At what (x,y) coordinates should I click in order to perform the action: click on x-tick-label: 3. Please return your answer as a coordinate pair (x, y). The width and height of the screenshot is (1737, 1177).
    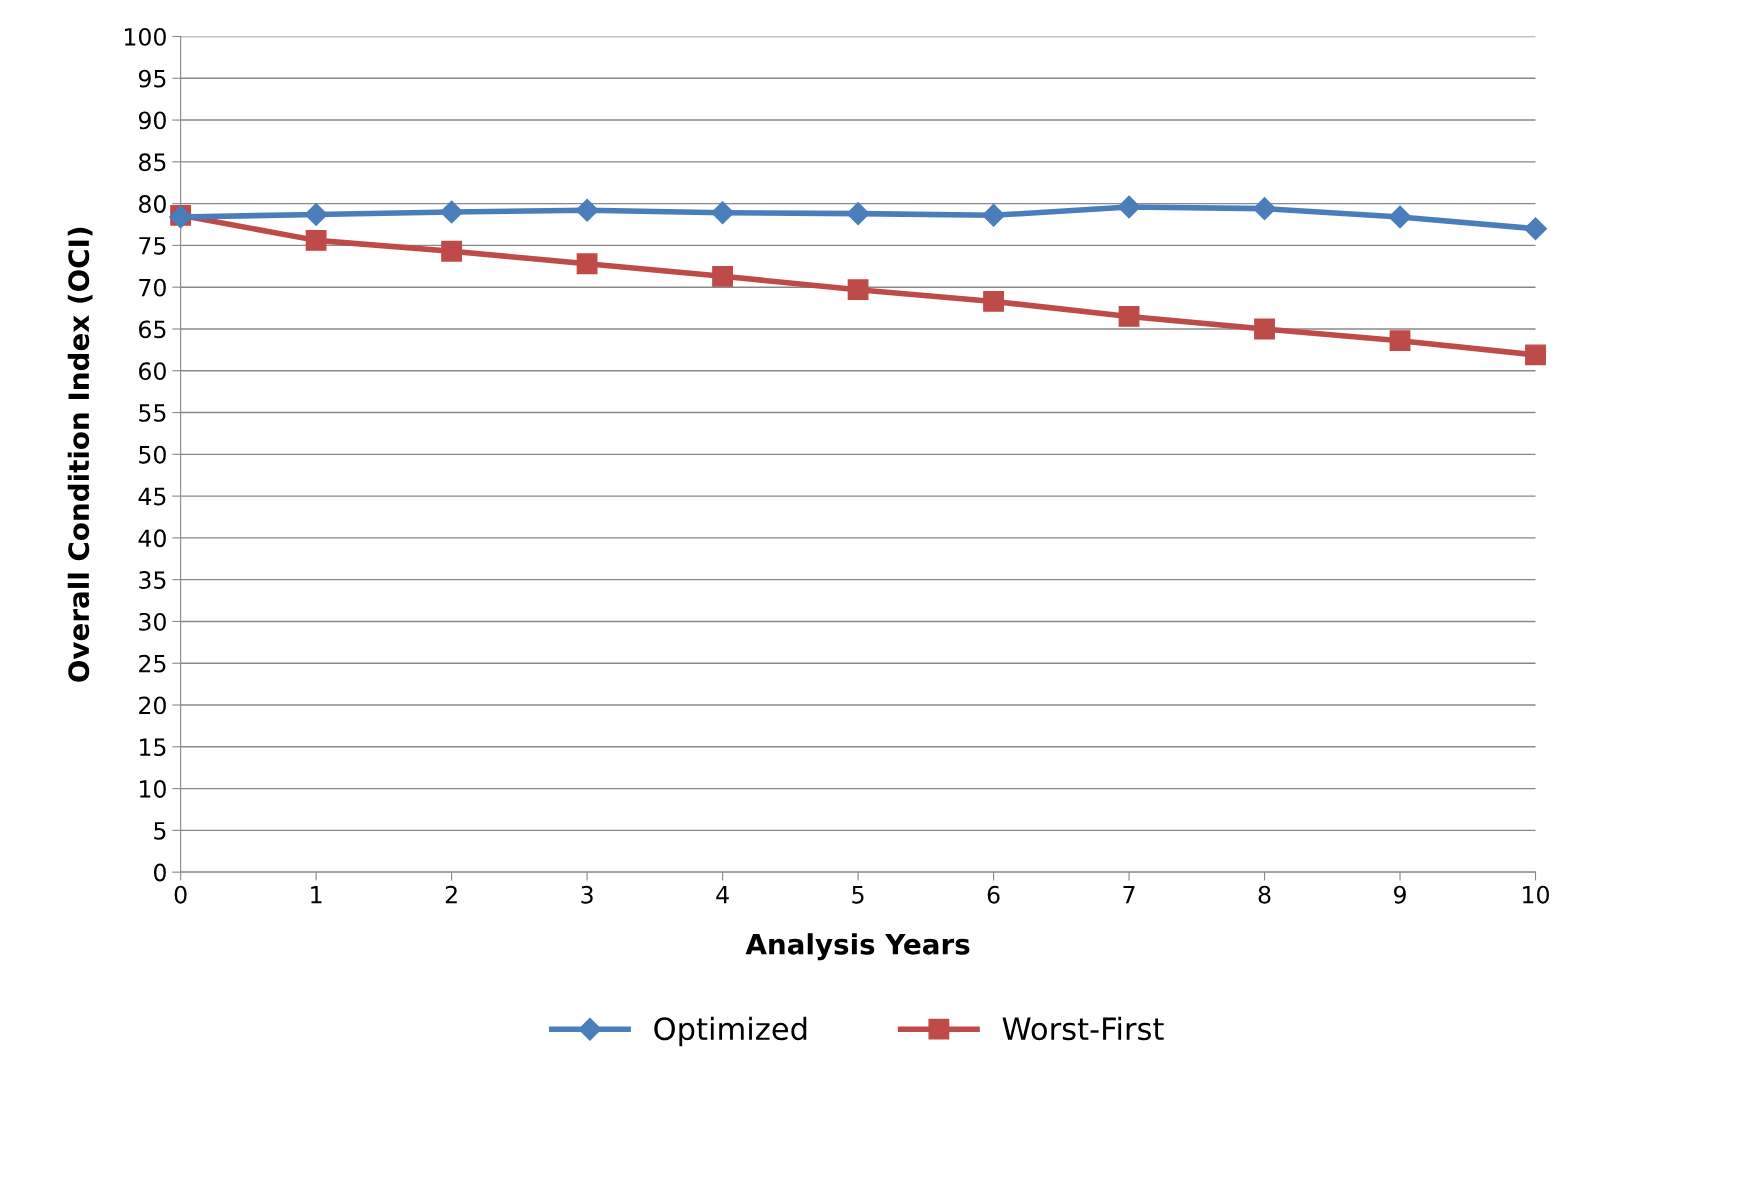
    Looking at the image, I should click on (587, 894).